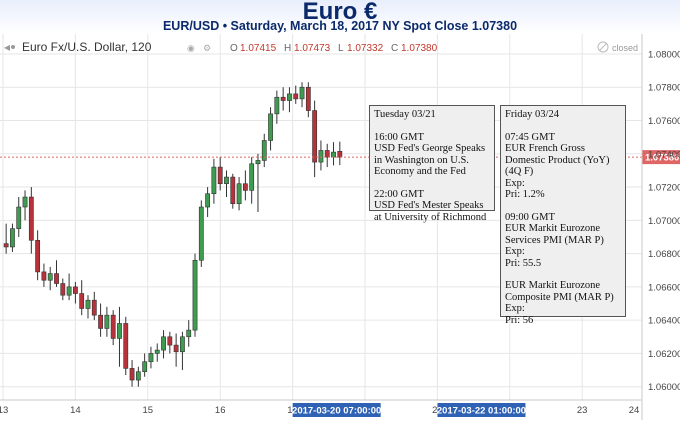 This screenshot has width=680, height=425. Describe the element at coordinates (220, 410) in the screenshot. I see `x-tick-label: 16` at that location.